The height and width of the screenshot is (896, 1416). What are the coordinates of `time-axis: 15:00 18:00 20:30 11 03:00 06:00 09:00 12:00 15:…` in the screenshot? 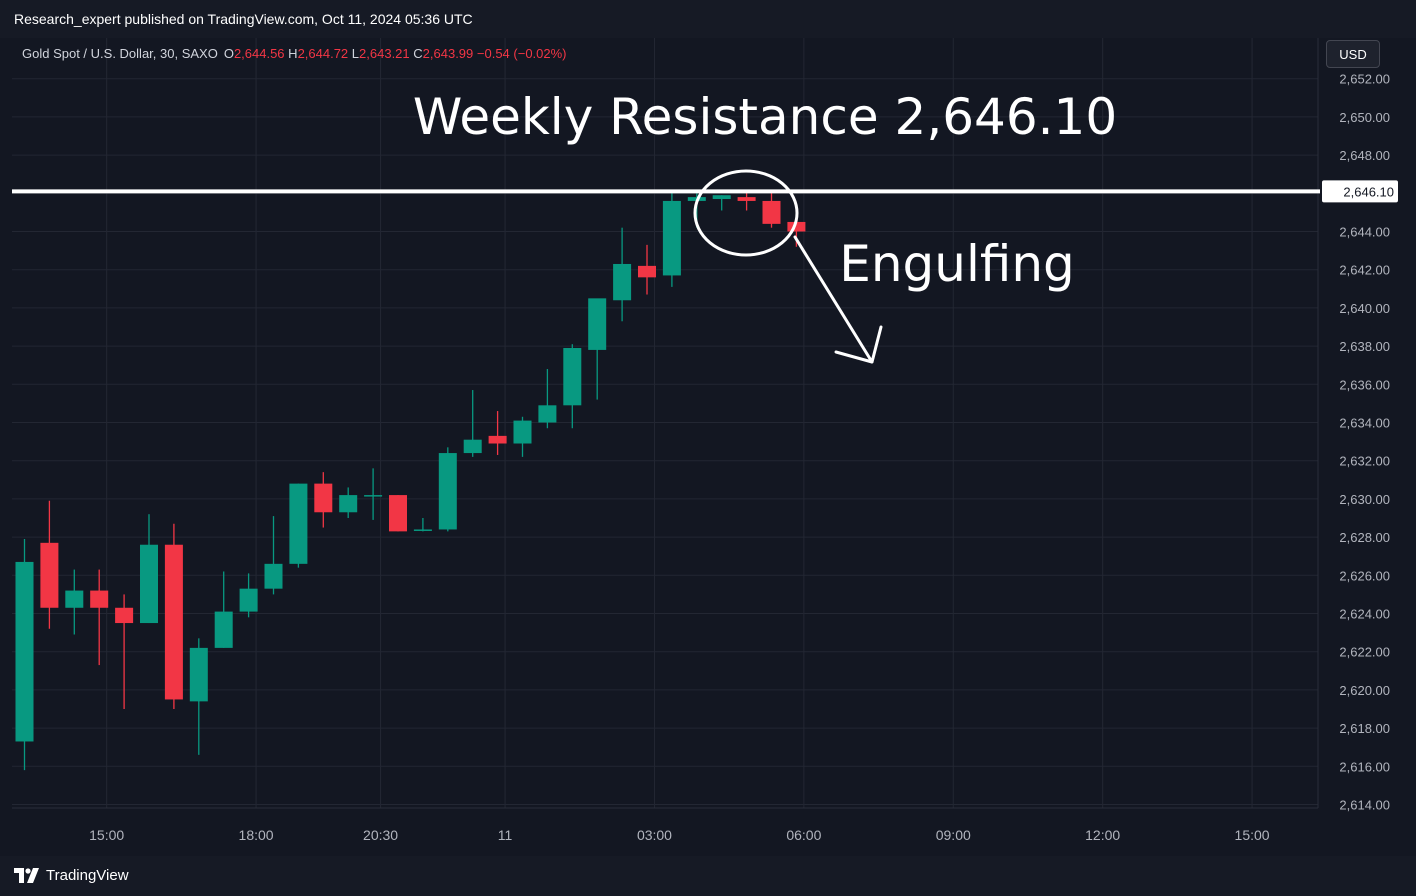 It's located at (679, 835).